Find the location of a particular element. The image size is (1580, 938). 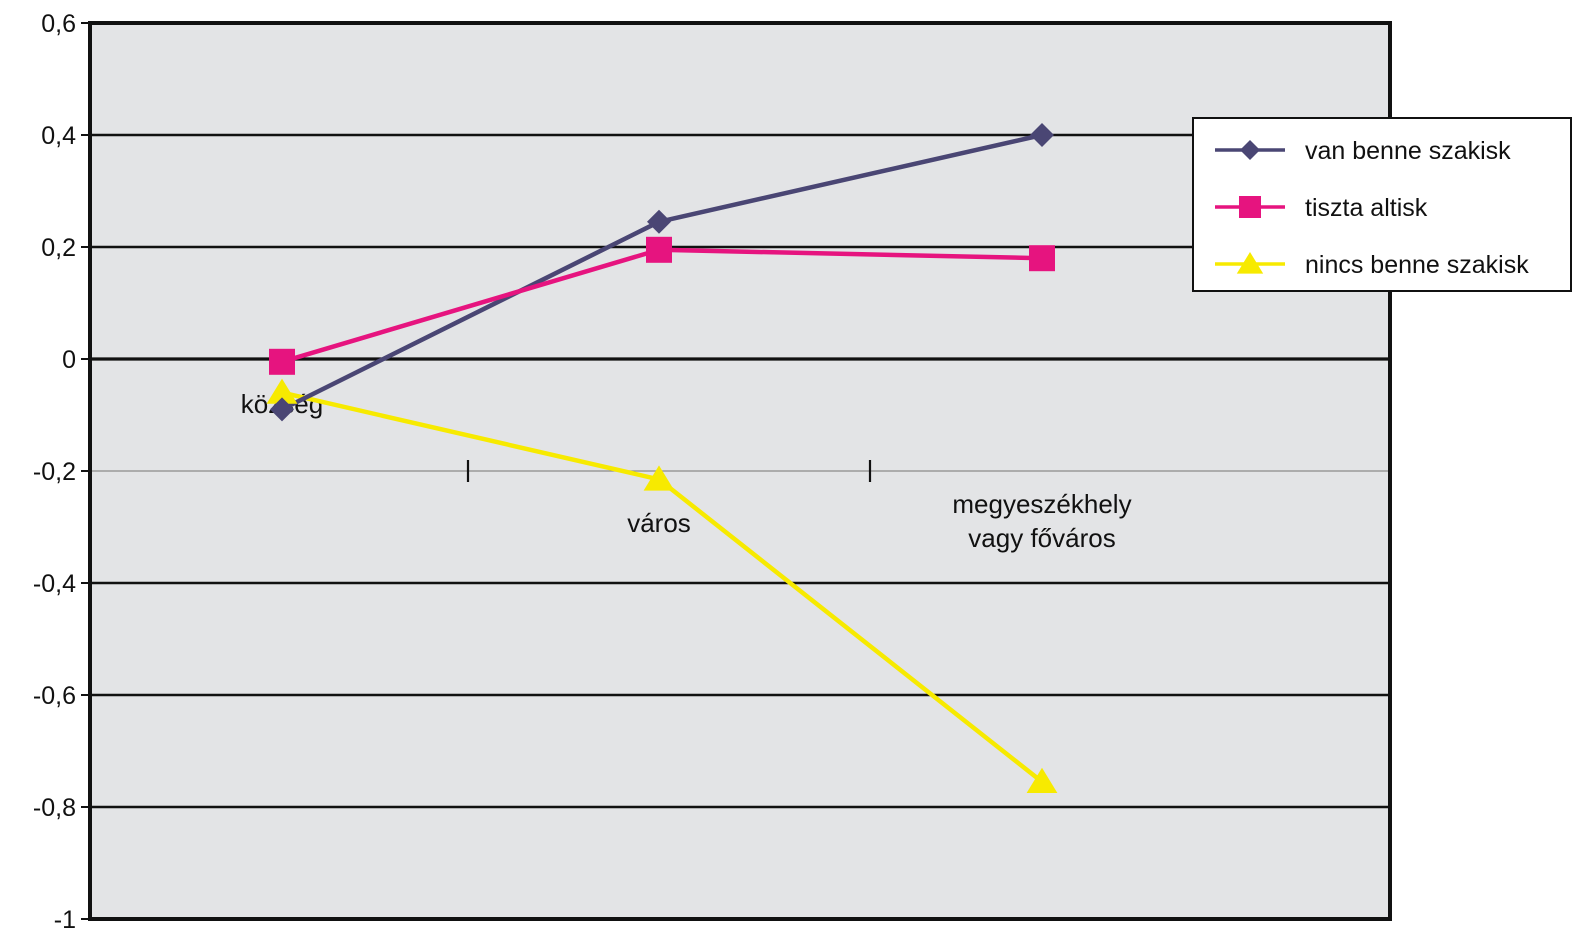

x-category-label: város is located at coordinates (659, 523).